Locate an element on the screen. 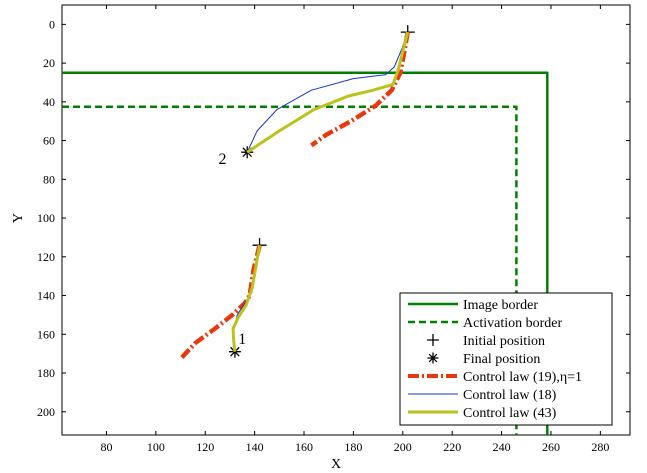  x-tick-label: 200 is located at coordinates (403, 447).